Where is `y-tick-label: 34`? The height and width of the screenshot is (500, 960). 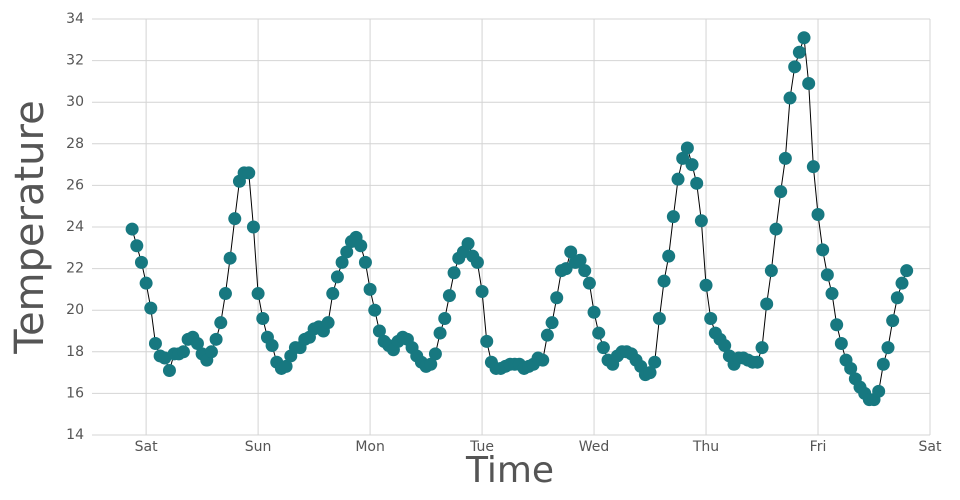
y-tick-label: 34 is located at coordinates (75, 19).